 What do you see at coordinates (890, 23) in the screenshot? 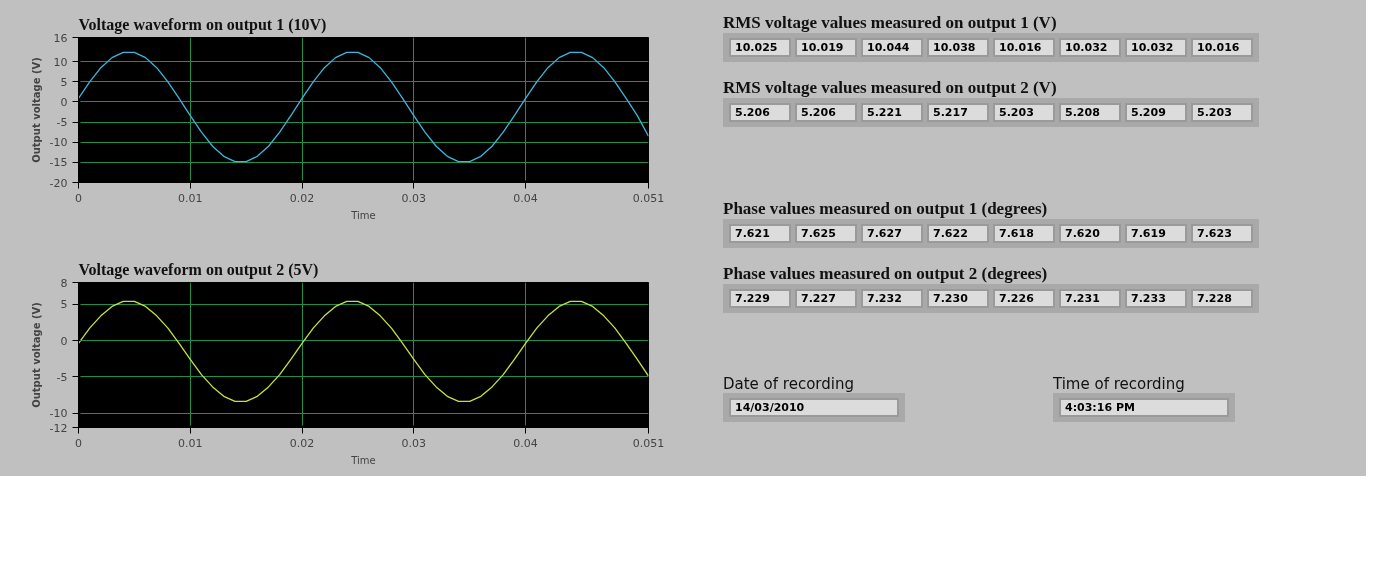
I see `text: RMS voltage values measured on output 1 (V)` at bounding box center [890, 23].